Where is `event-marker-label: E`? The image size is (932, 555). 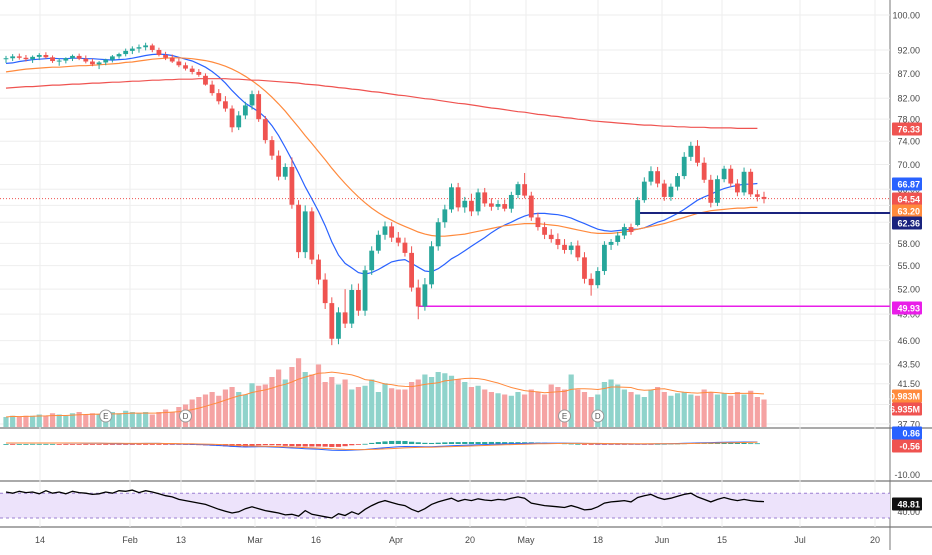
event-marker-label: E is located at coordinates (105, 416).